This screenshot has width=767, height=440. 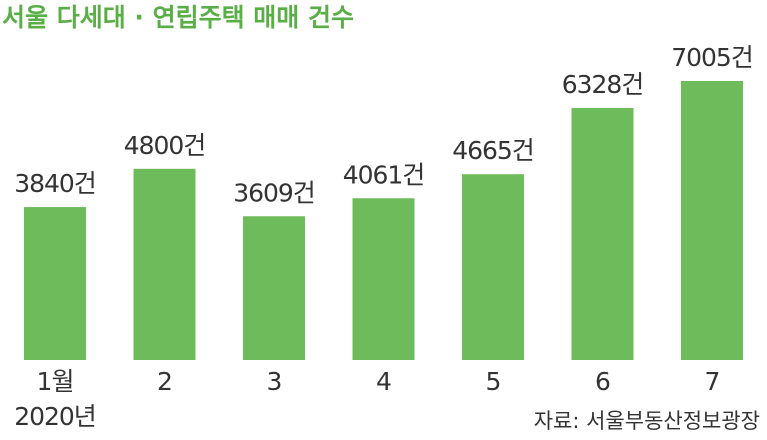 I want to click on x-tick-label: 6, so click(x=602, y=381).